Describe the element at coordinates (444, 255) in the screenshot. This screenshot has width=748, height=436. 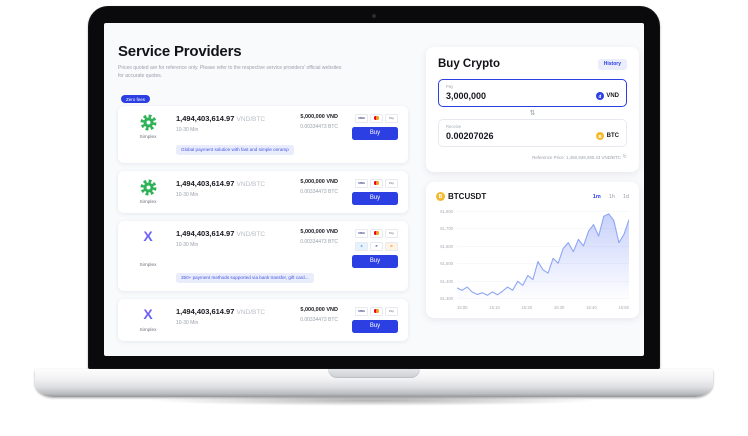
I see `y-axis: 61,800 61,700 61,600 61,500 61,400 61,300` at that location.